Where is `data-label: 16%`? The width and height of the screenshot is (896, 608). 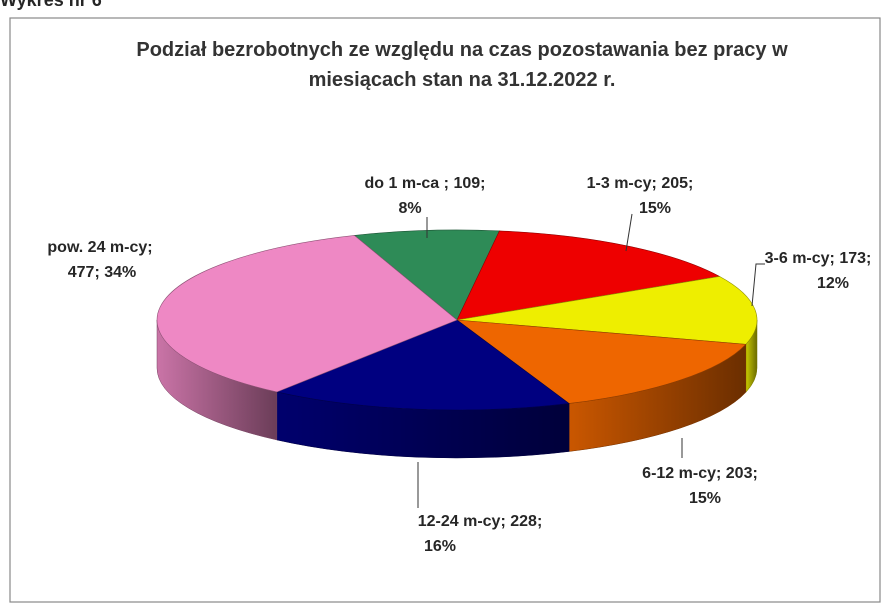 data-label: 16% is located at coordinates (440, 546).